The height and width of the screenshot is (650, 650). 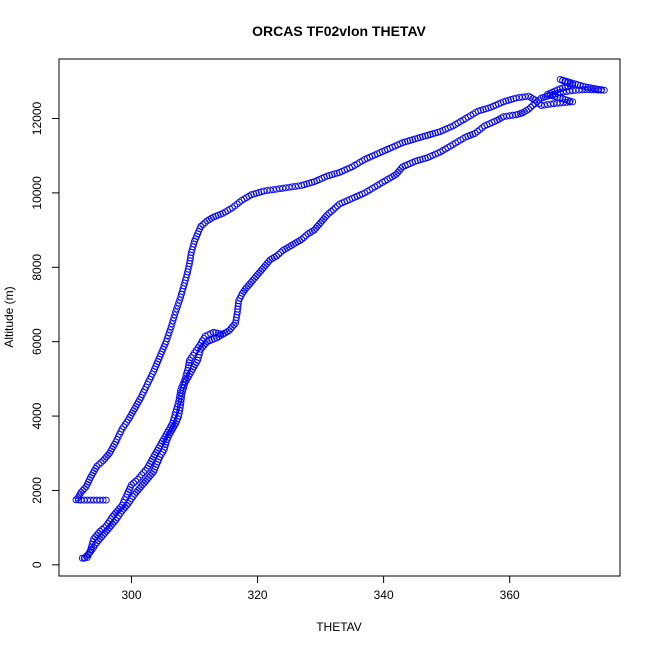 What do you see at coordinates (339, 31) in the screenshot?
I see `chart-title: ORCAS TF02vlon THETAV` at bounding box center [339, 31].